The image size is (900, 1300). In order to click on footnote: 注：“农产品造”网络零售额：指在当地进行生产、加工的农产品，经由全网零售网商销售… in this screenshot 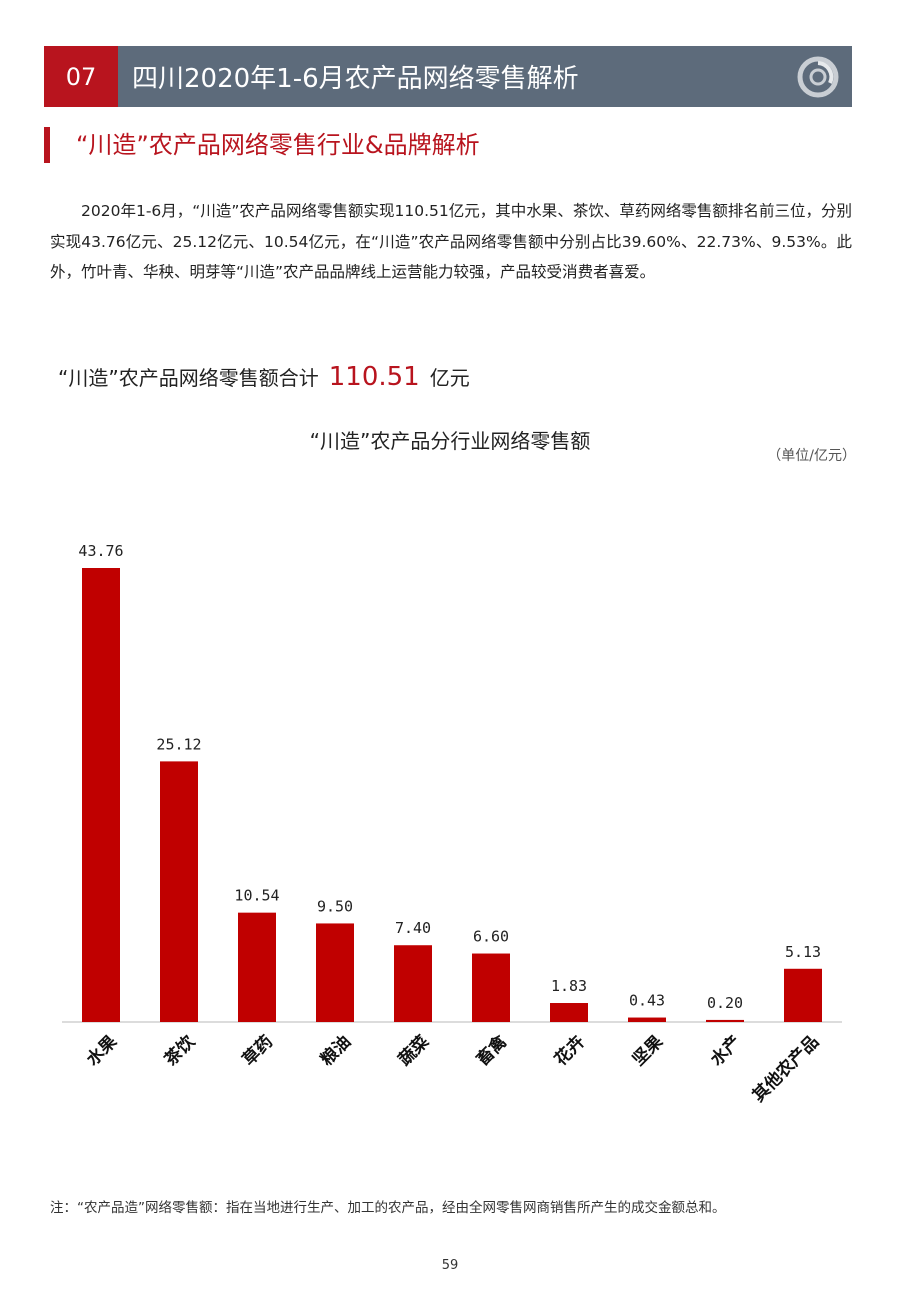, I will do `click(388, 1208)`.